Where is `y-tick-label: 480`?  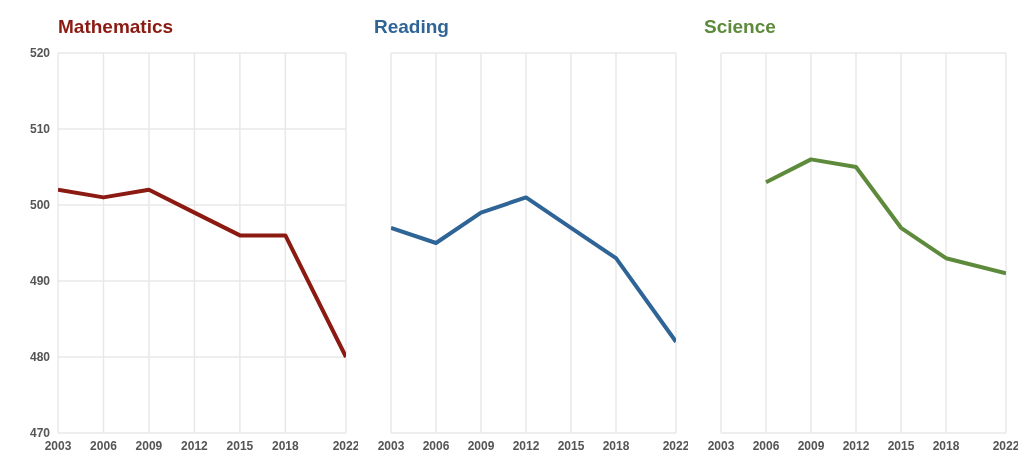 y-tick-label: 480 is located at coordinates (40, 357).